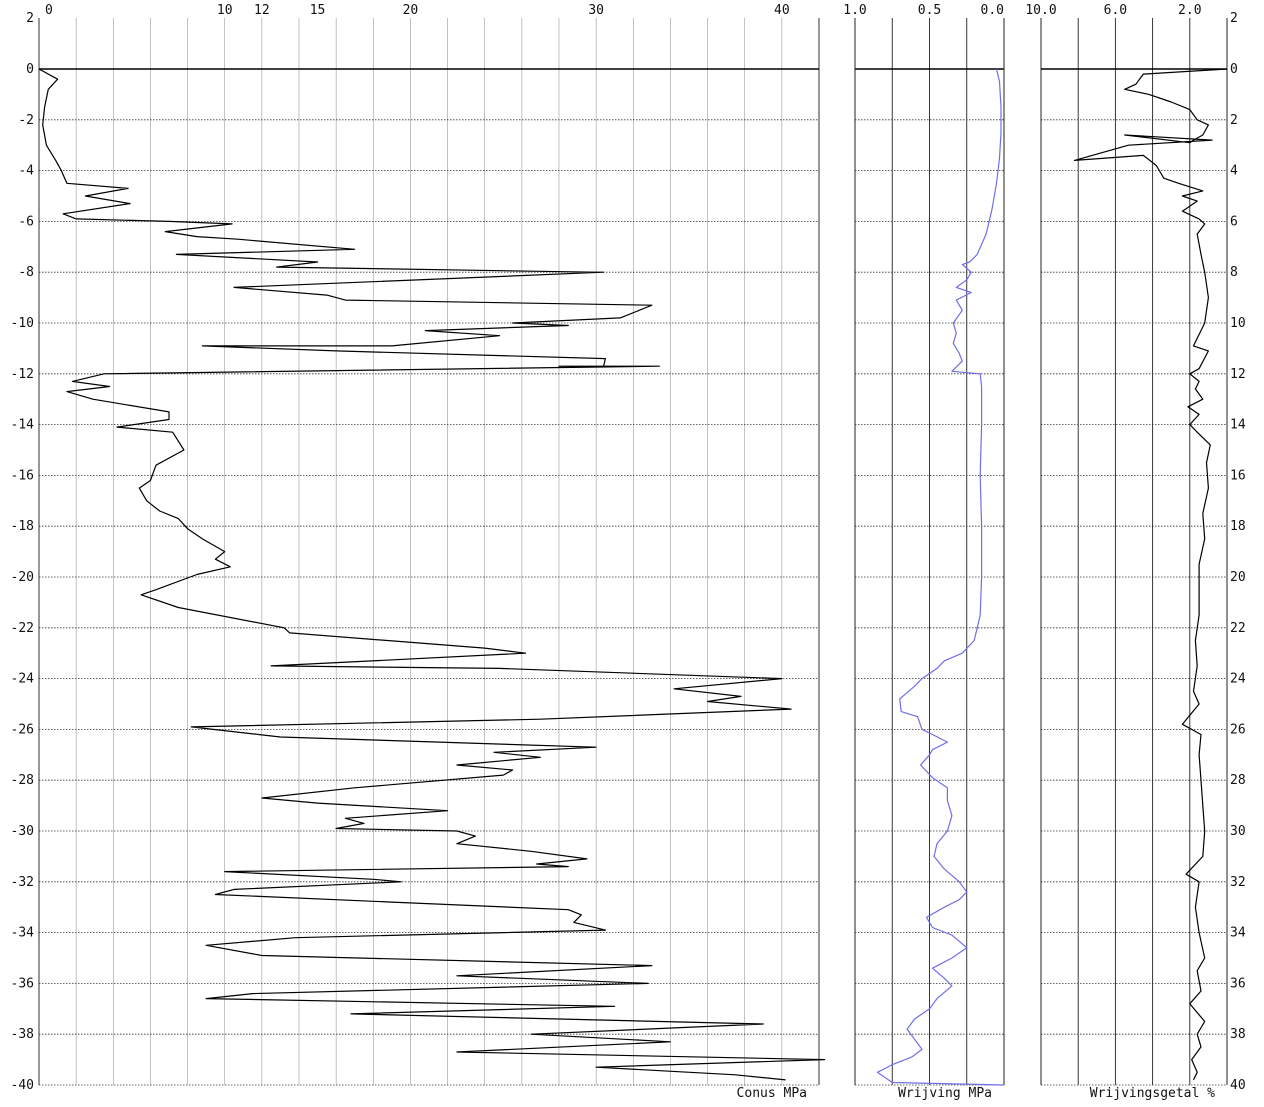 This screenshot has height=1107, width=1264. I want to click on y-tick-label-left: 0, so click(30, 69).